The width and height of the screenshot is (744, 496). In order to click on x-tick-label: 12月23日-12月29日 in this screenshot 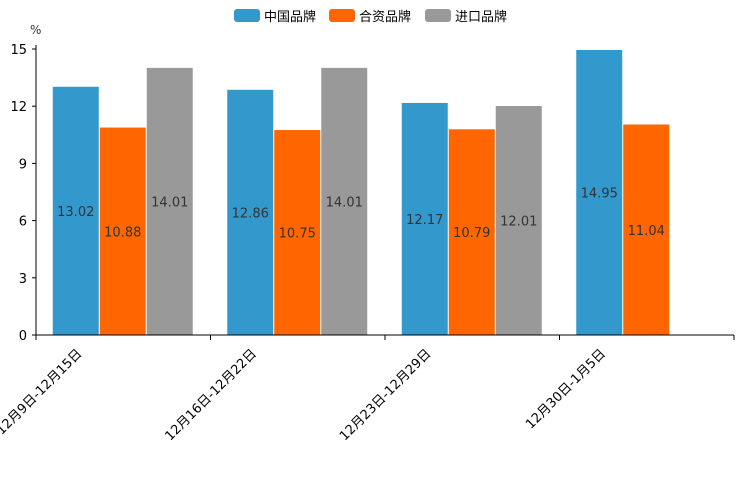, I will do `click(385, 395)`.